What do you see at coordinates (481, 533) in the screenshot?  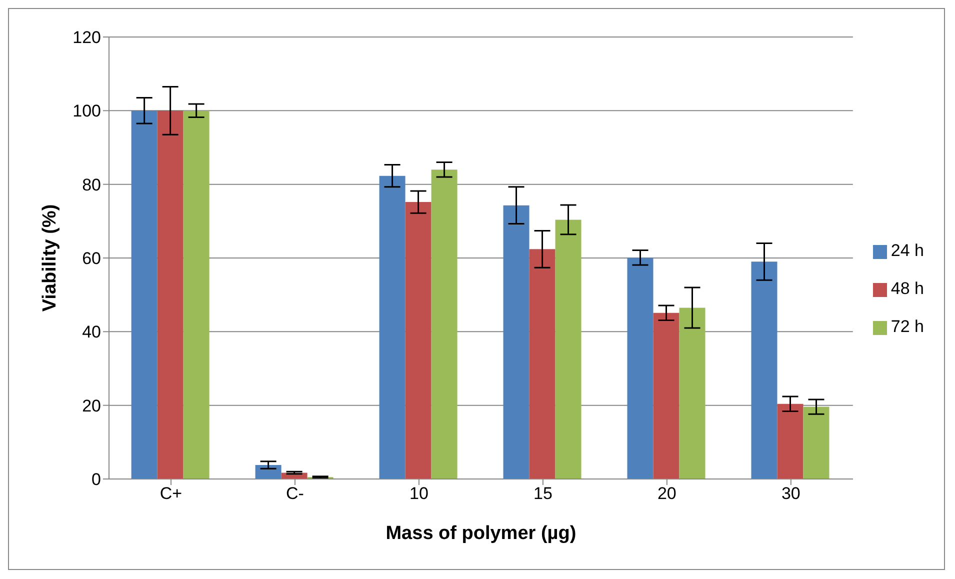 I see `x-axis-title: Mass of polymer (µg)` at bounding box center [481, 533].